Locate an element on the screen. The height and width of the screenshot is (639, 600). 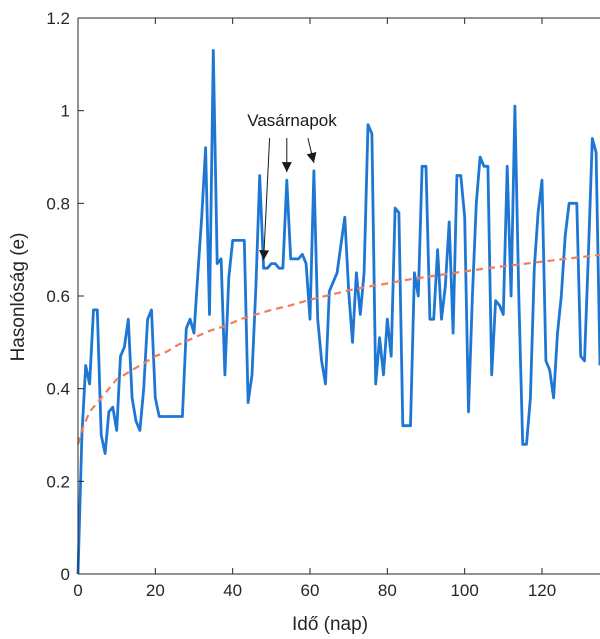
y-tick-label: 0 is located at coordinates (65, 574).